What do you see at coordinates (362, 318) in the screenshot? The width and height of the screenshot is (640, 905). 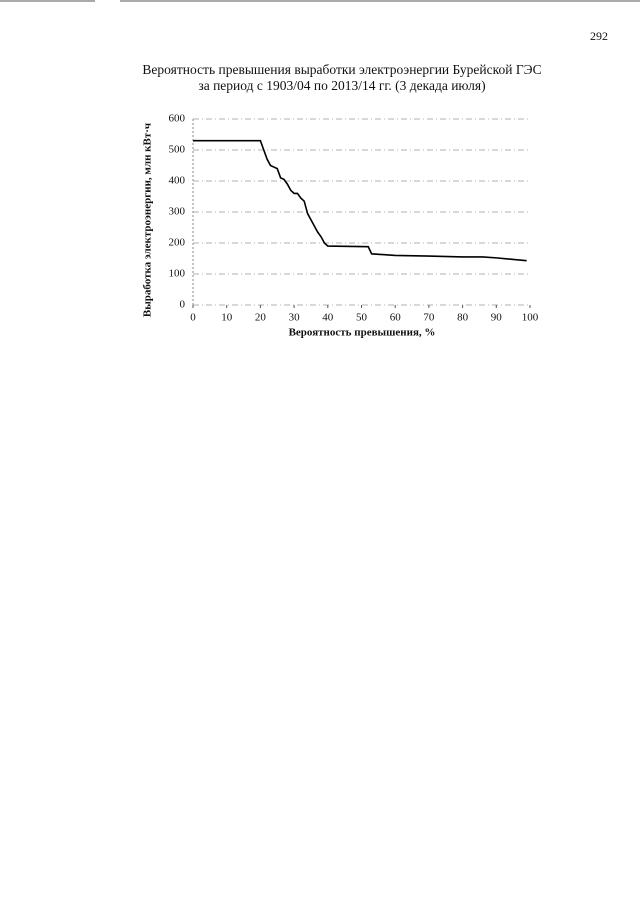 I see `x-tick-label: 50` at bounding box center [362, 318].